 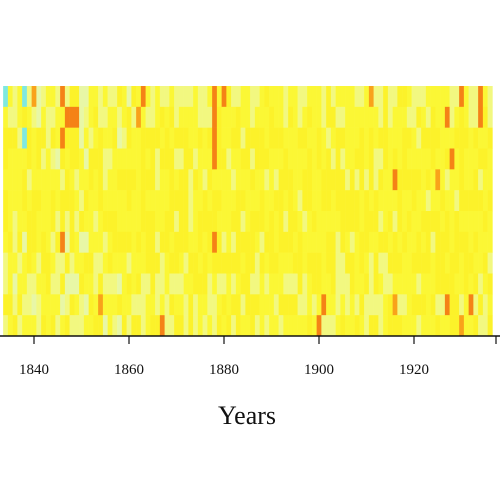 I want to click on x-tick-label: 1900, so click(x=319, y=370).